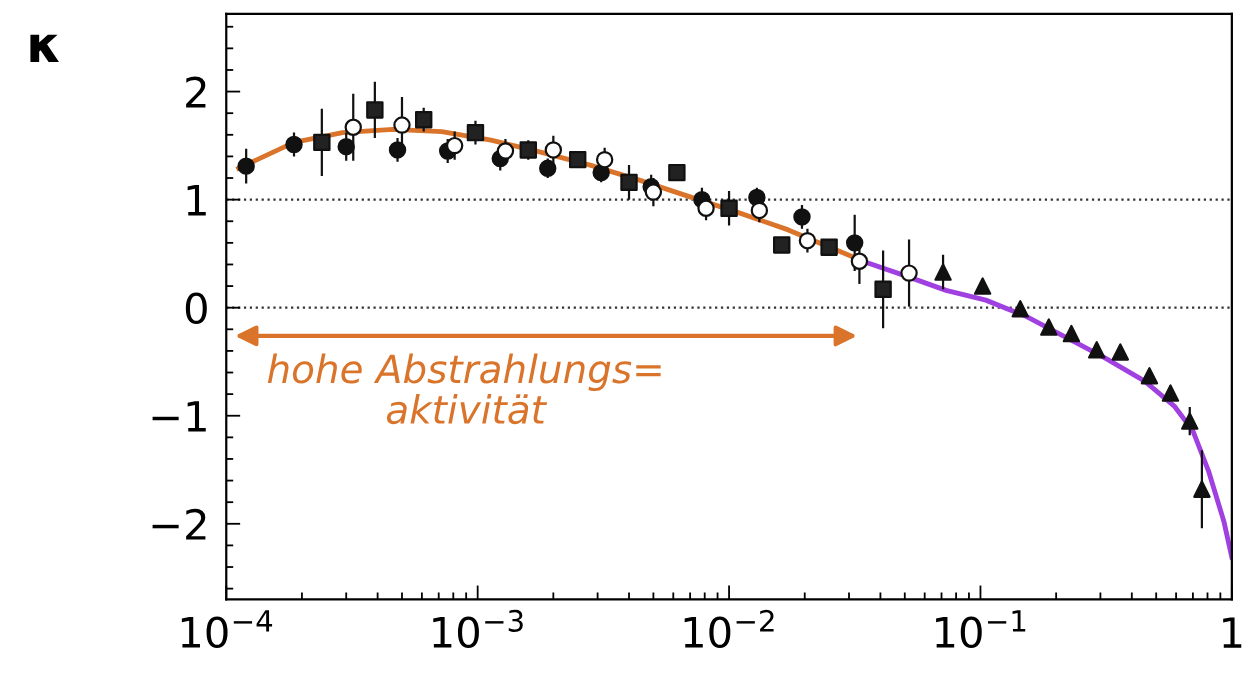 The image size is (1257, 689). I want to click on x-tick-label: 10$^{−2}$, so click(729, 629).